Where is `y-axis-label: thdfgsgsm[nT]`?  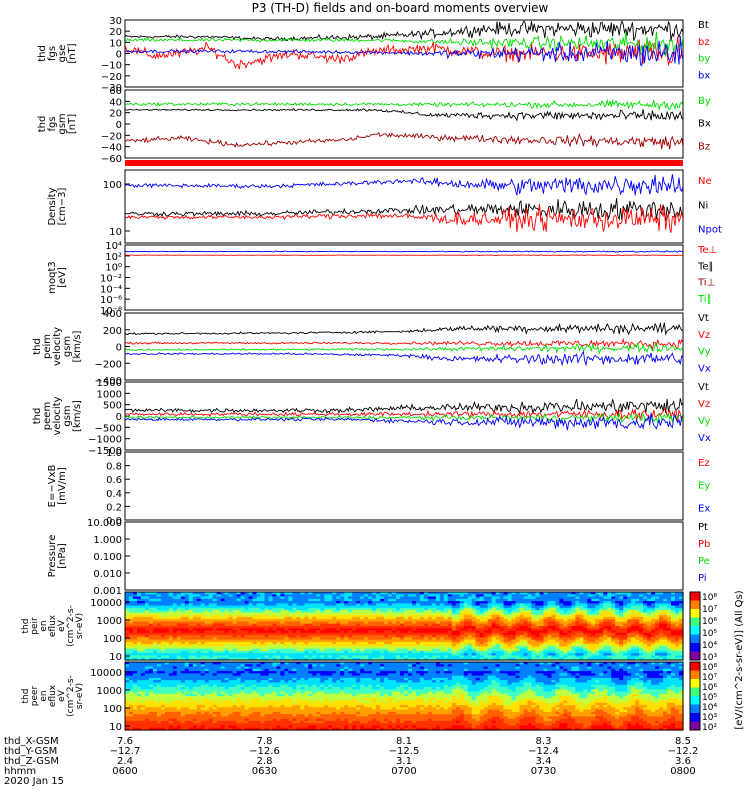 y-axis-label: thdfgsgsm[nT] is located at coordinates (57, 123).